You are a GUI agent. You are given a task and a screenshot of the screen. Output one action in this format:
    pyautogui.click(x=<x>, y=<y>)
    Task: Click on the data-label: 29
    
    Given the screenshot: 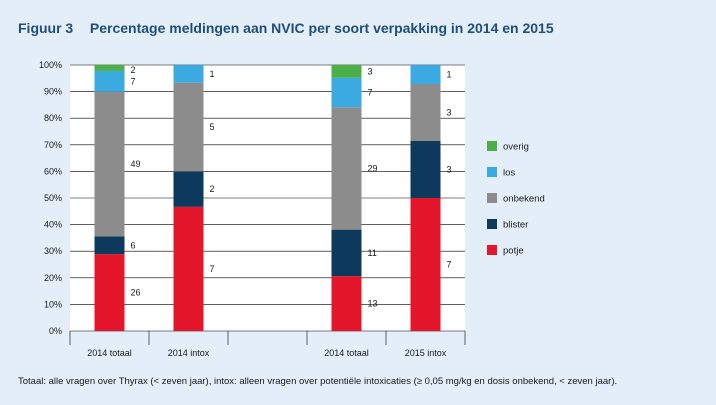 What is the action you would take?
    pyautogui.click(x=373, y=168)
    